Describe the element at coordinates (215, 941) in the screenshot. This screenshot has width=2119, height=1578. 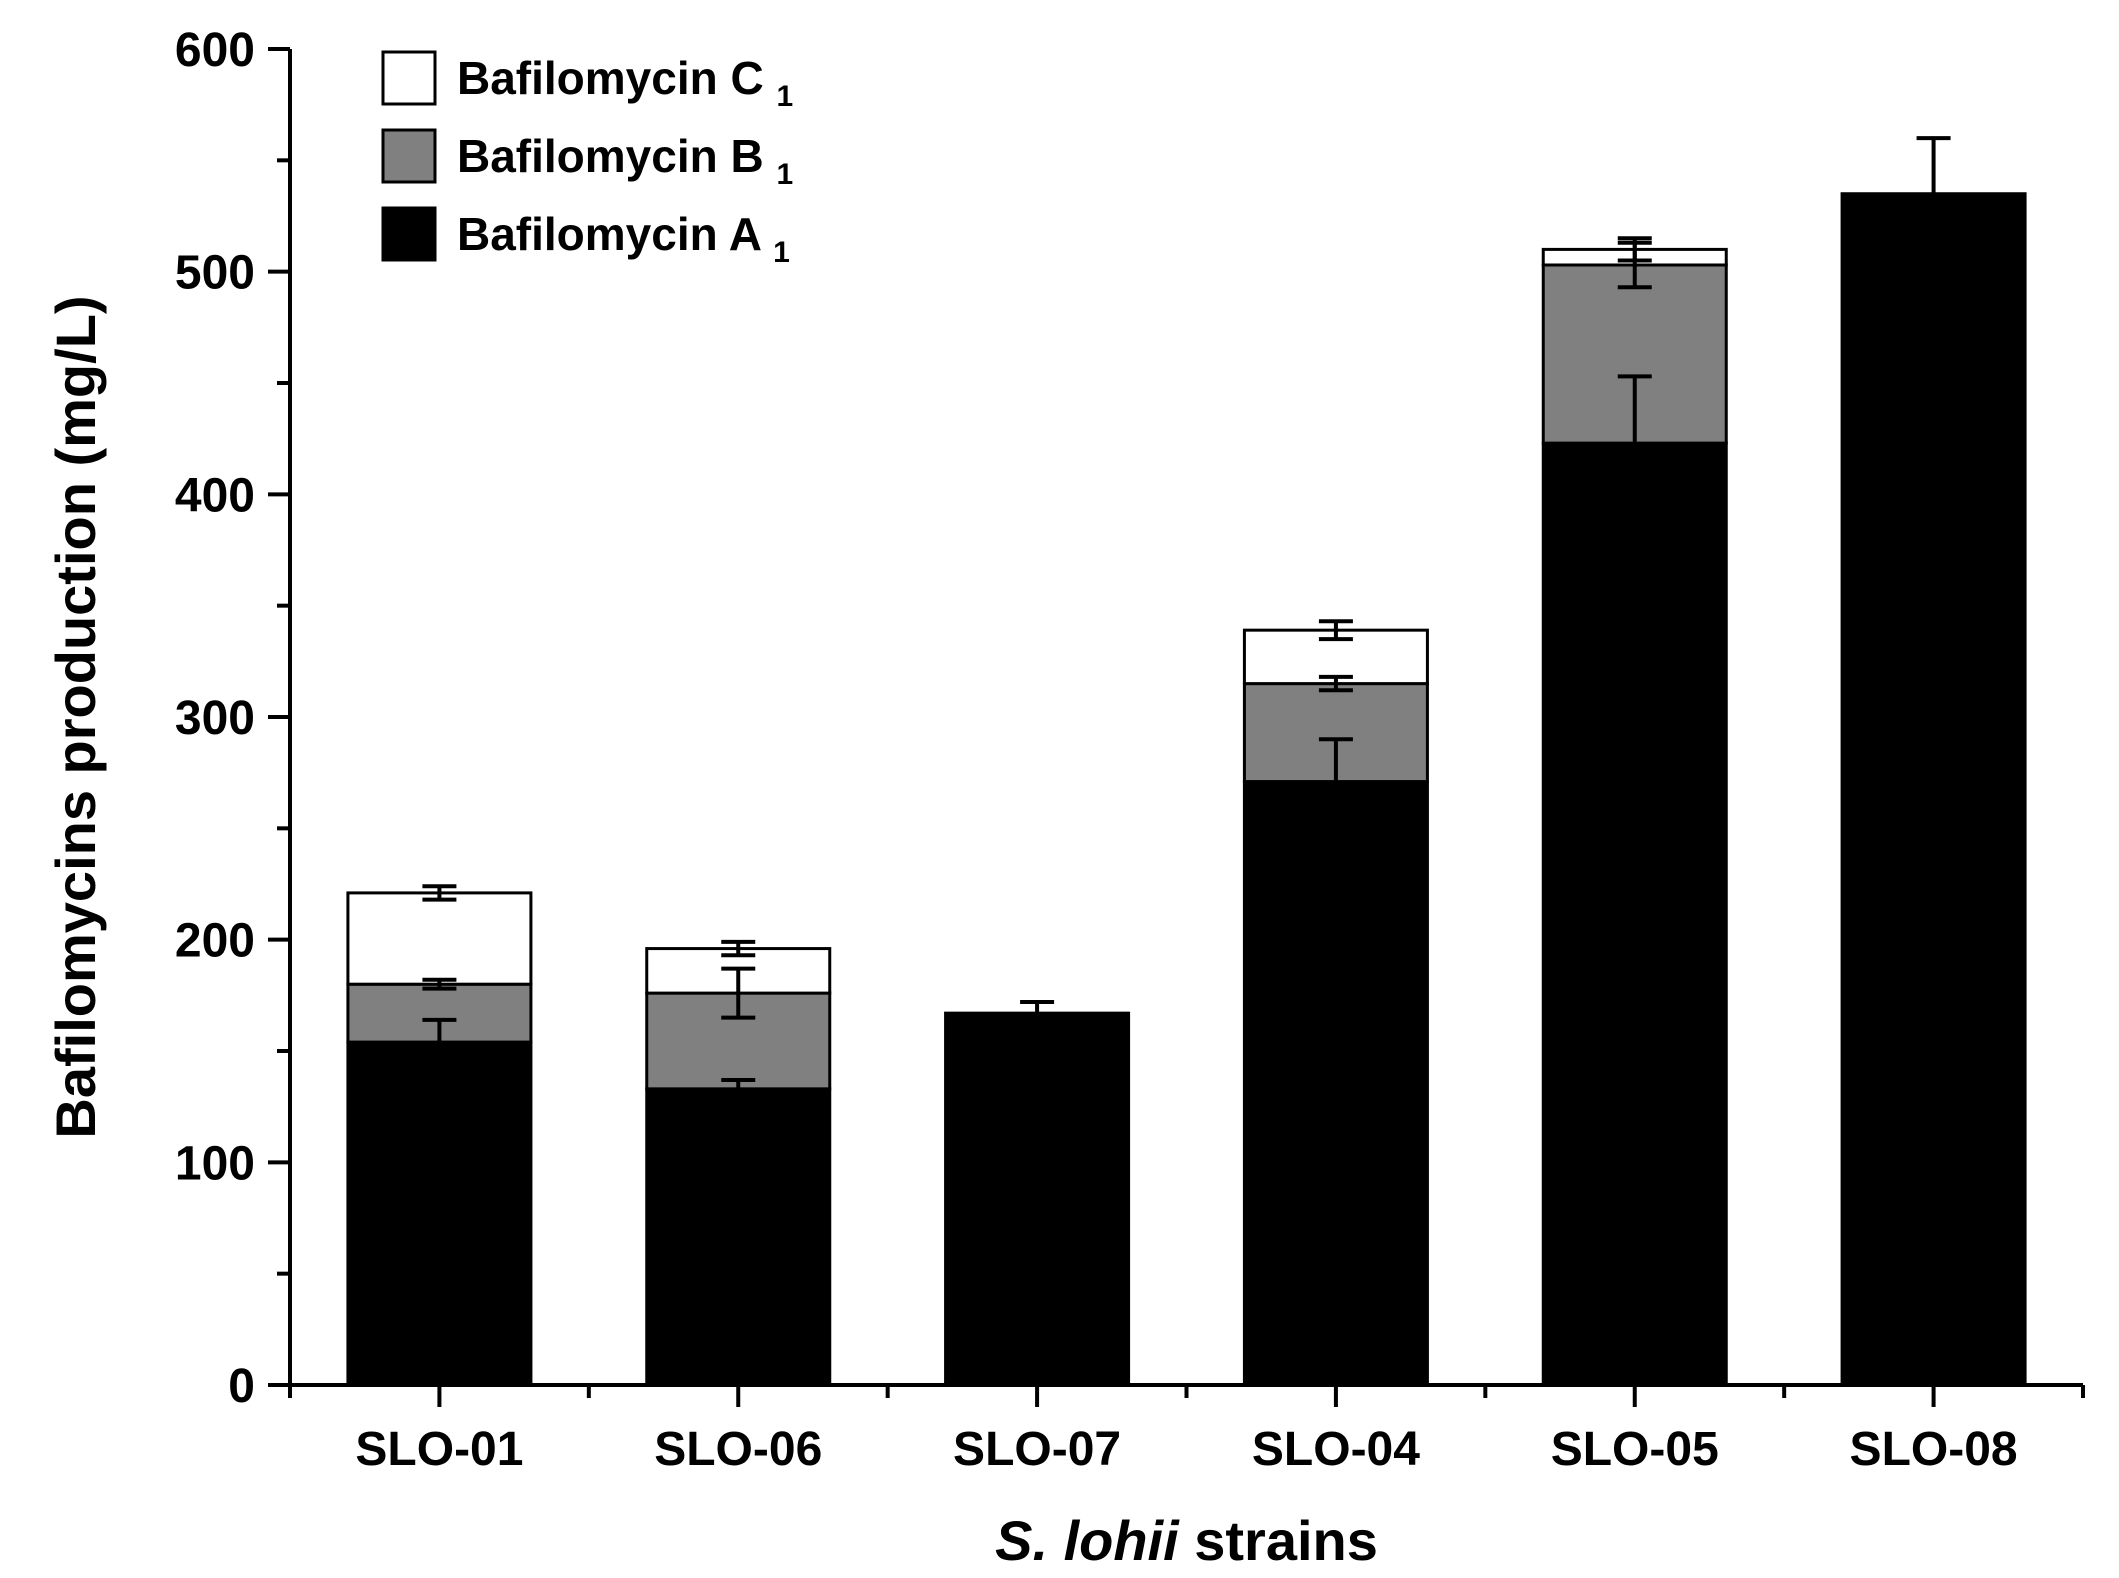
I see `y-tick-label: 200` at that location.